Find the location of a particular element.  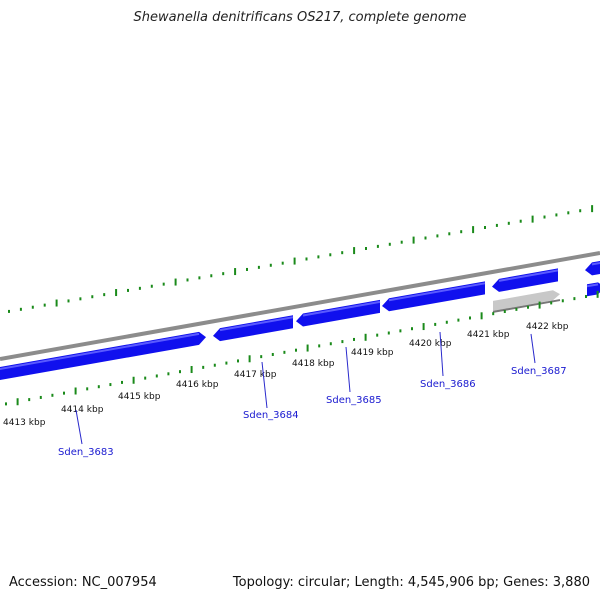

kbp-label: 4422 kbp is located at coordinates (547, 327).